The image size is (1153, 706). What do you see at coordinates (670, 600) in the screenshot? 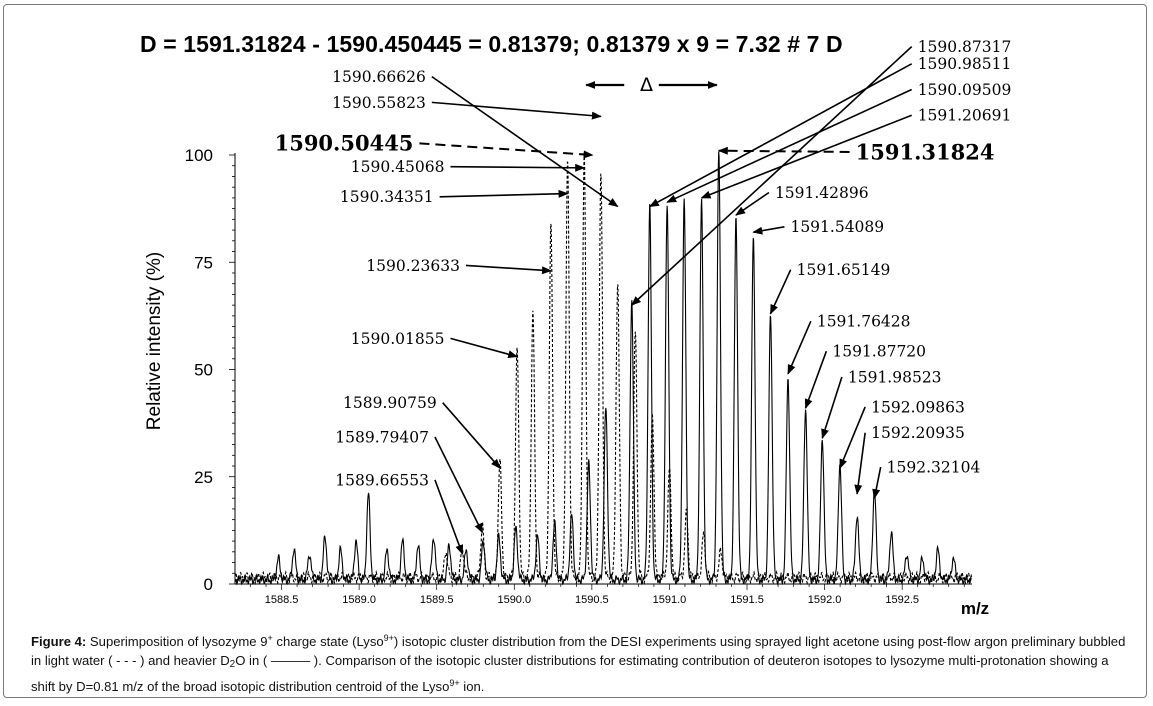
I see `x-tick-label: 1591.0` at bounding box center [670, 600].